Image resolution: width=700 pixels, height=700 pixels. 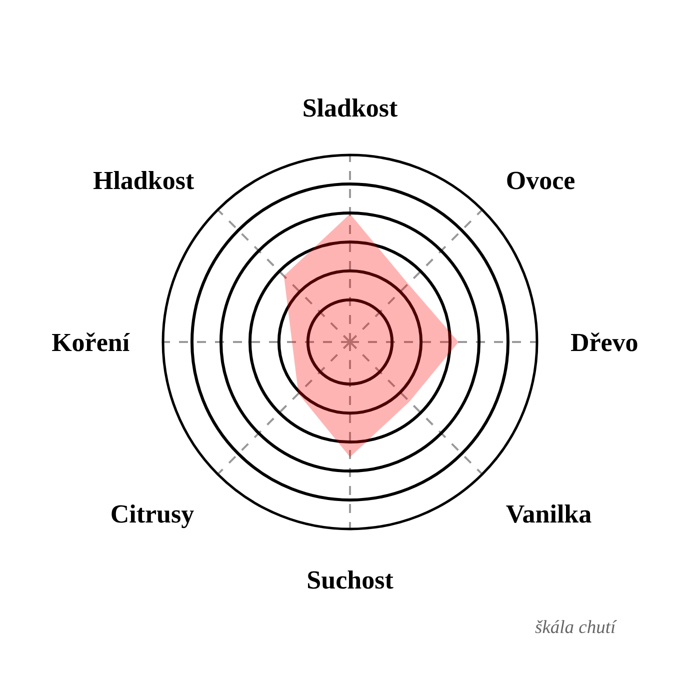 I want to click on text: škála chutí, so click(x=576, y=628).